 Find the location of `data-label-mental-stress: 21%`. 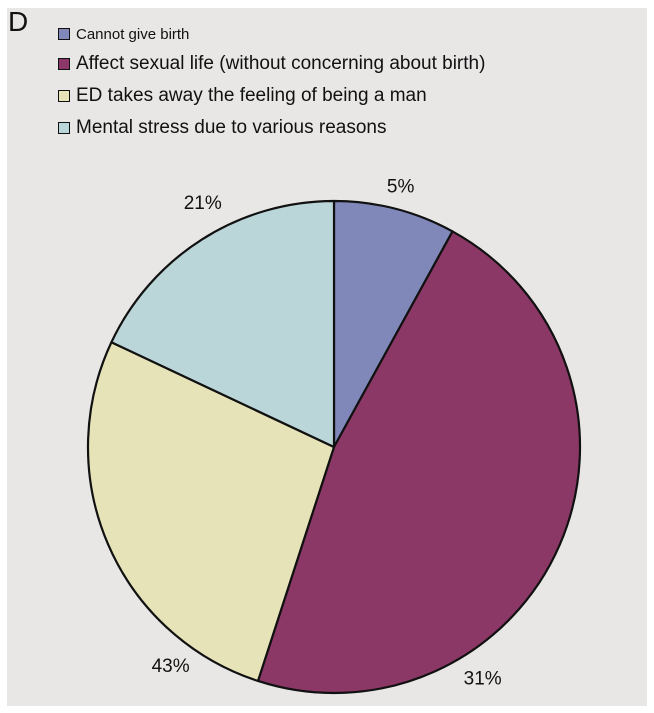

data-label-mental-stress: 21% is located at coordinates (203, 203).